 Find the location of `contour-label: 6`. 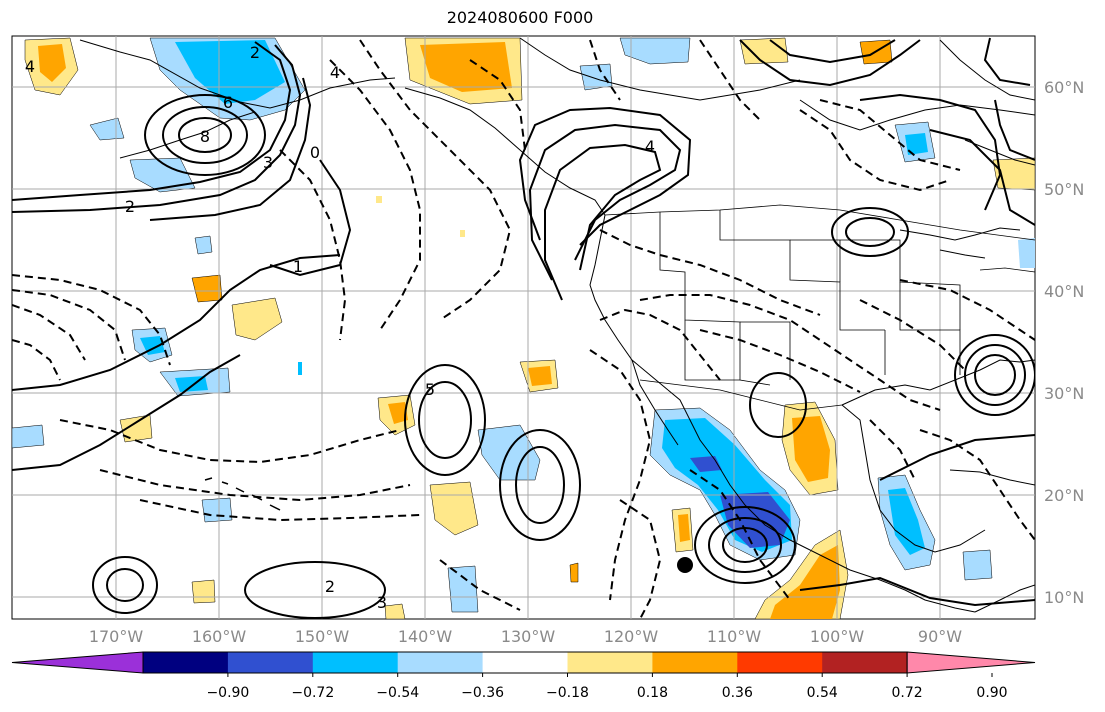

contour-label: 6 is located at coordinates (228, 102).